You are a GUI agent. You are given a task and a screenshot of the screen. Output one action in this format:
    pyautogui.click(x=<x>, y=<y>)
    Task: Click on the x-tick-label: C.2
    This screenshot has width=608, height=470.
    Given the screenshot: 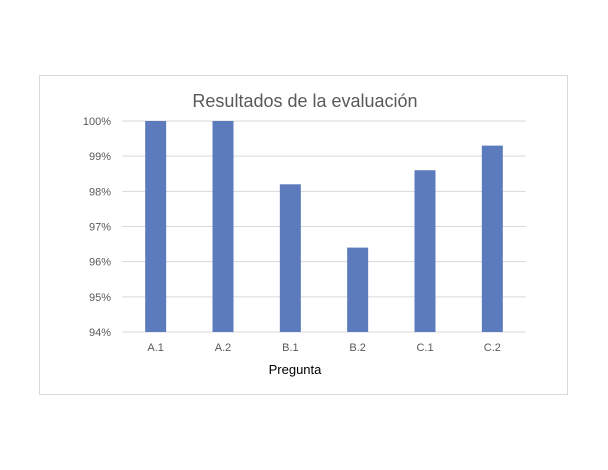 What is the action you would take?
    pyautogui.click(x=492, y=348)
    